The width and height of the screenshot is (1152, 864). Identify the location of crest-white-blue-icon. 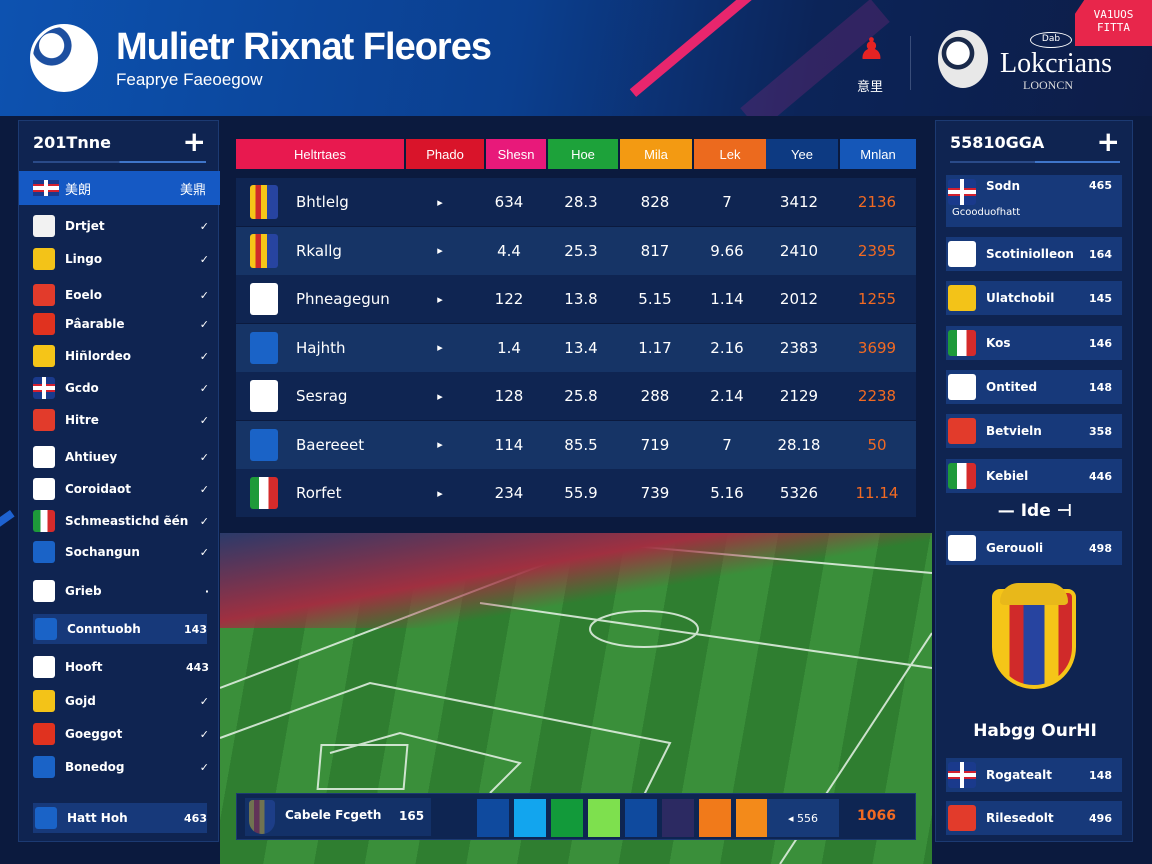
(44, 667).